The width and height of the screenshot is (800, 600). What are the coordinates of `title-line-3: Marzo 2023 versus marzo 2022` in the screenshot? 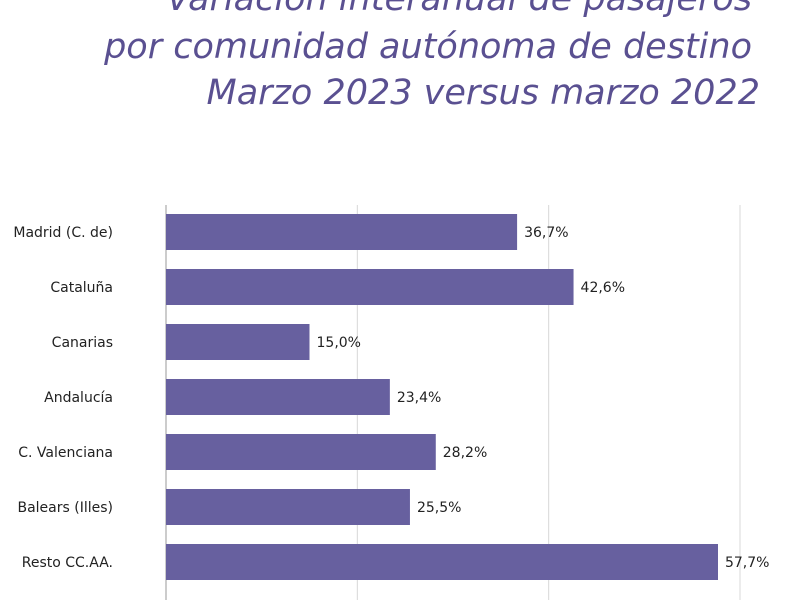 It's located at (483, 93).